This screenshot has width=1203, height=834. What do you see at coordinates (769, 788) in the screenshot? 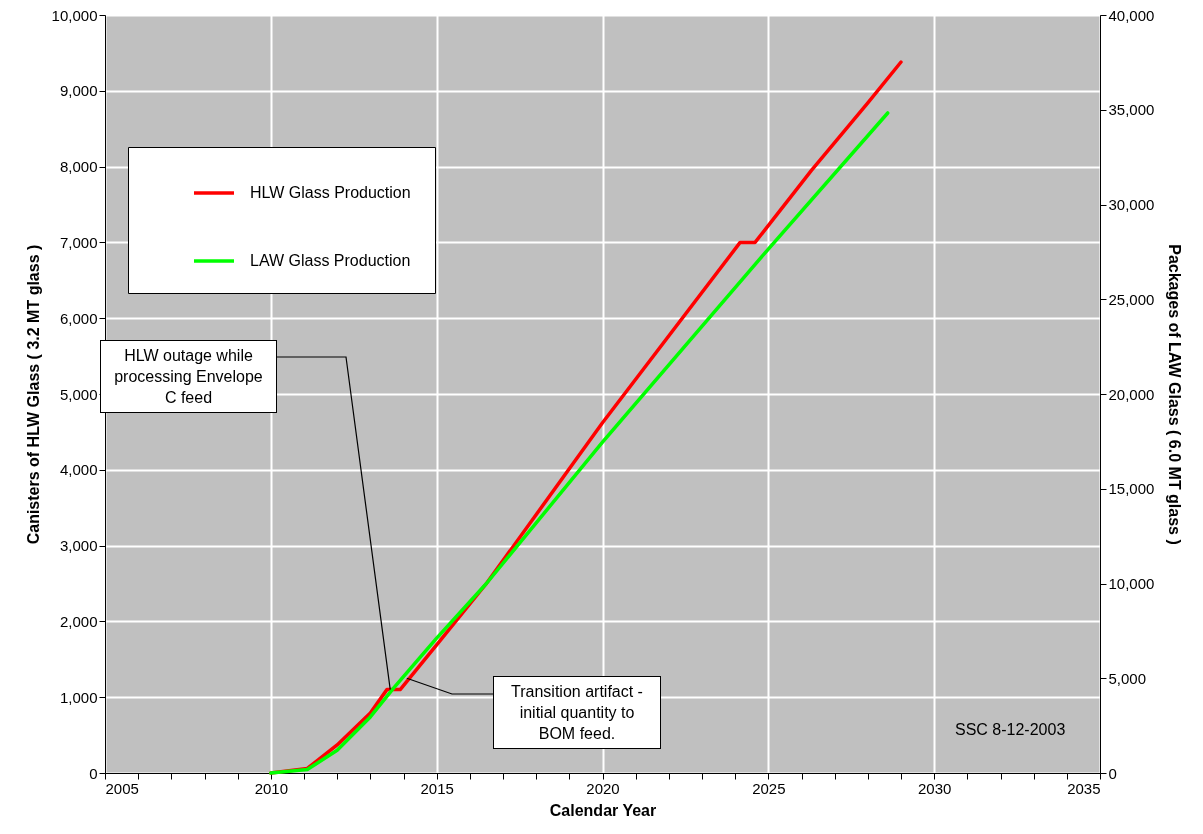
I see `x-tick-label: 2025` at bounding box center [769, 788].